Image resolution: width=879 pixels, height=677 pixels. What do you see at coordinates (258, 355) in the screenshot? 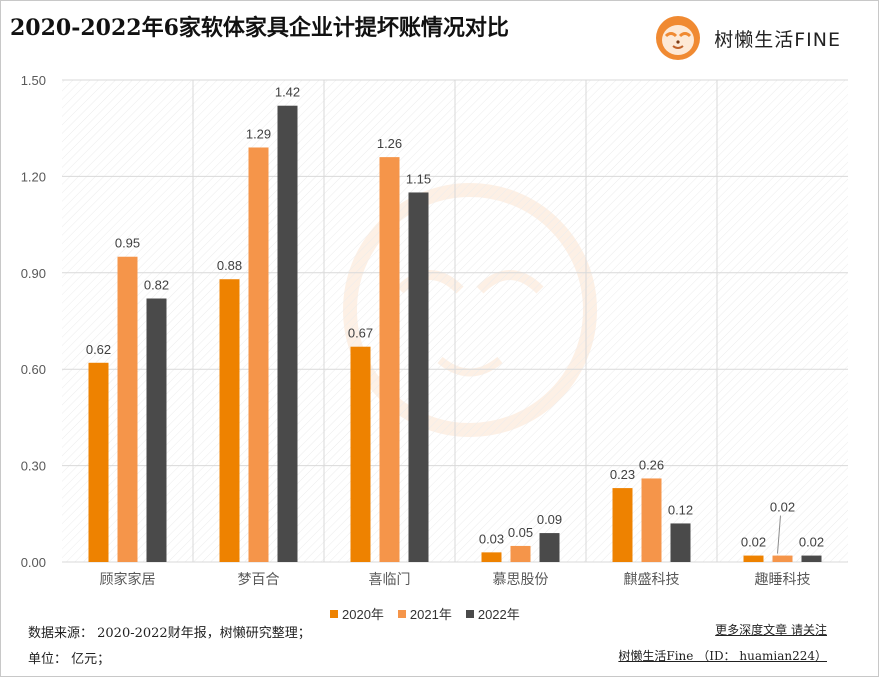
I see `bar-2021年-梦百合` at bounding box center [258, 355].